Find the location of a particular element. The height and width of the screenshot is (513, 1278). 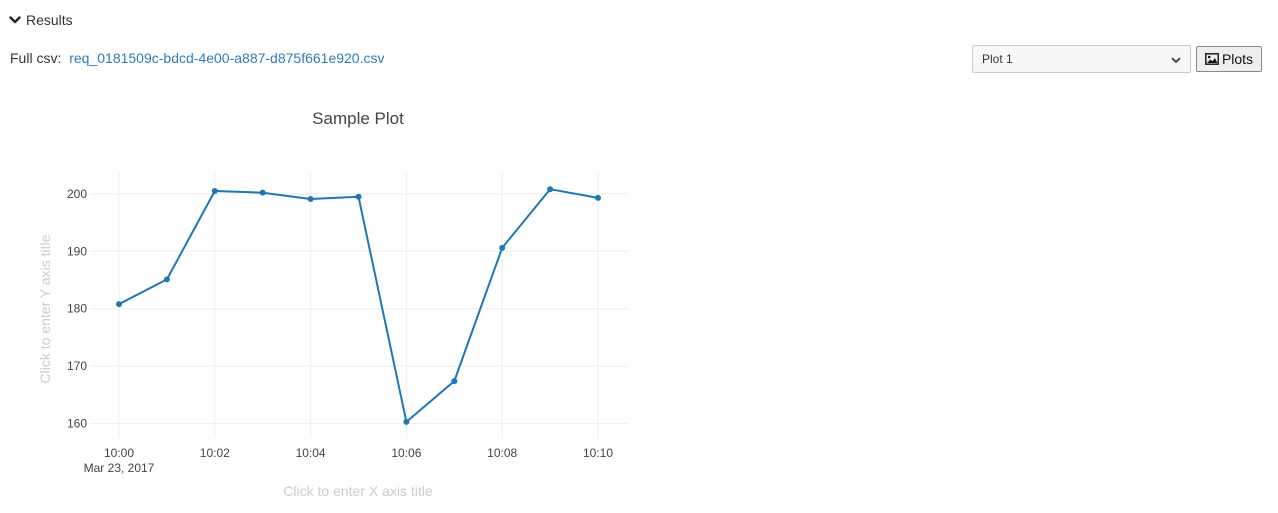

chart-title: Sample Plot is located at coordinates (358, 118).